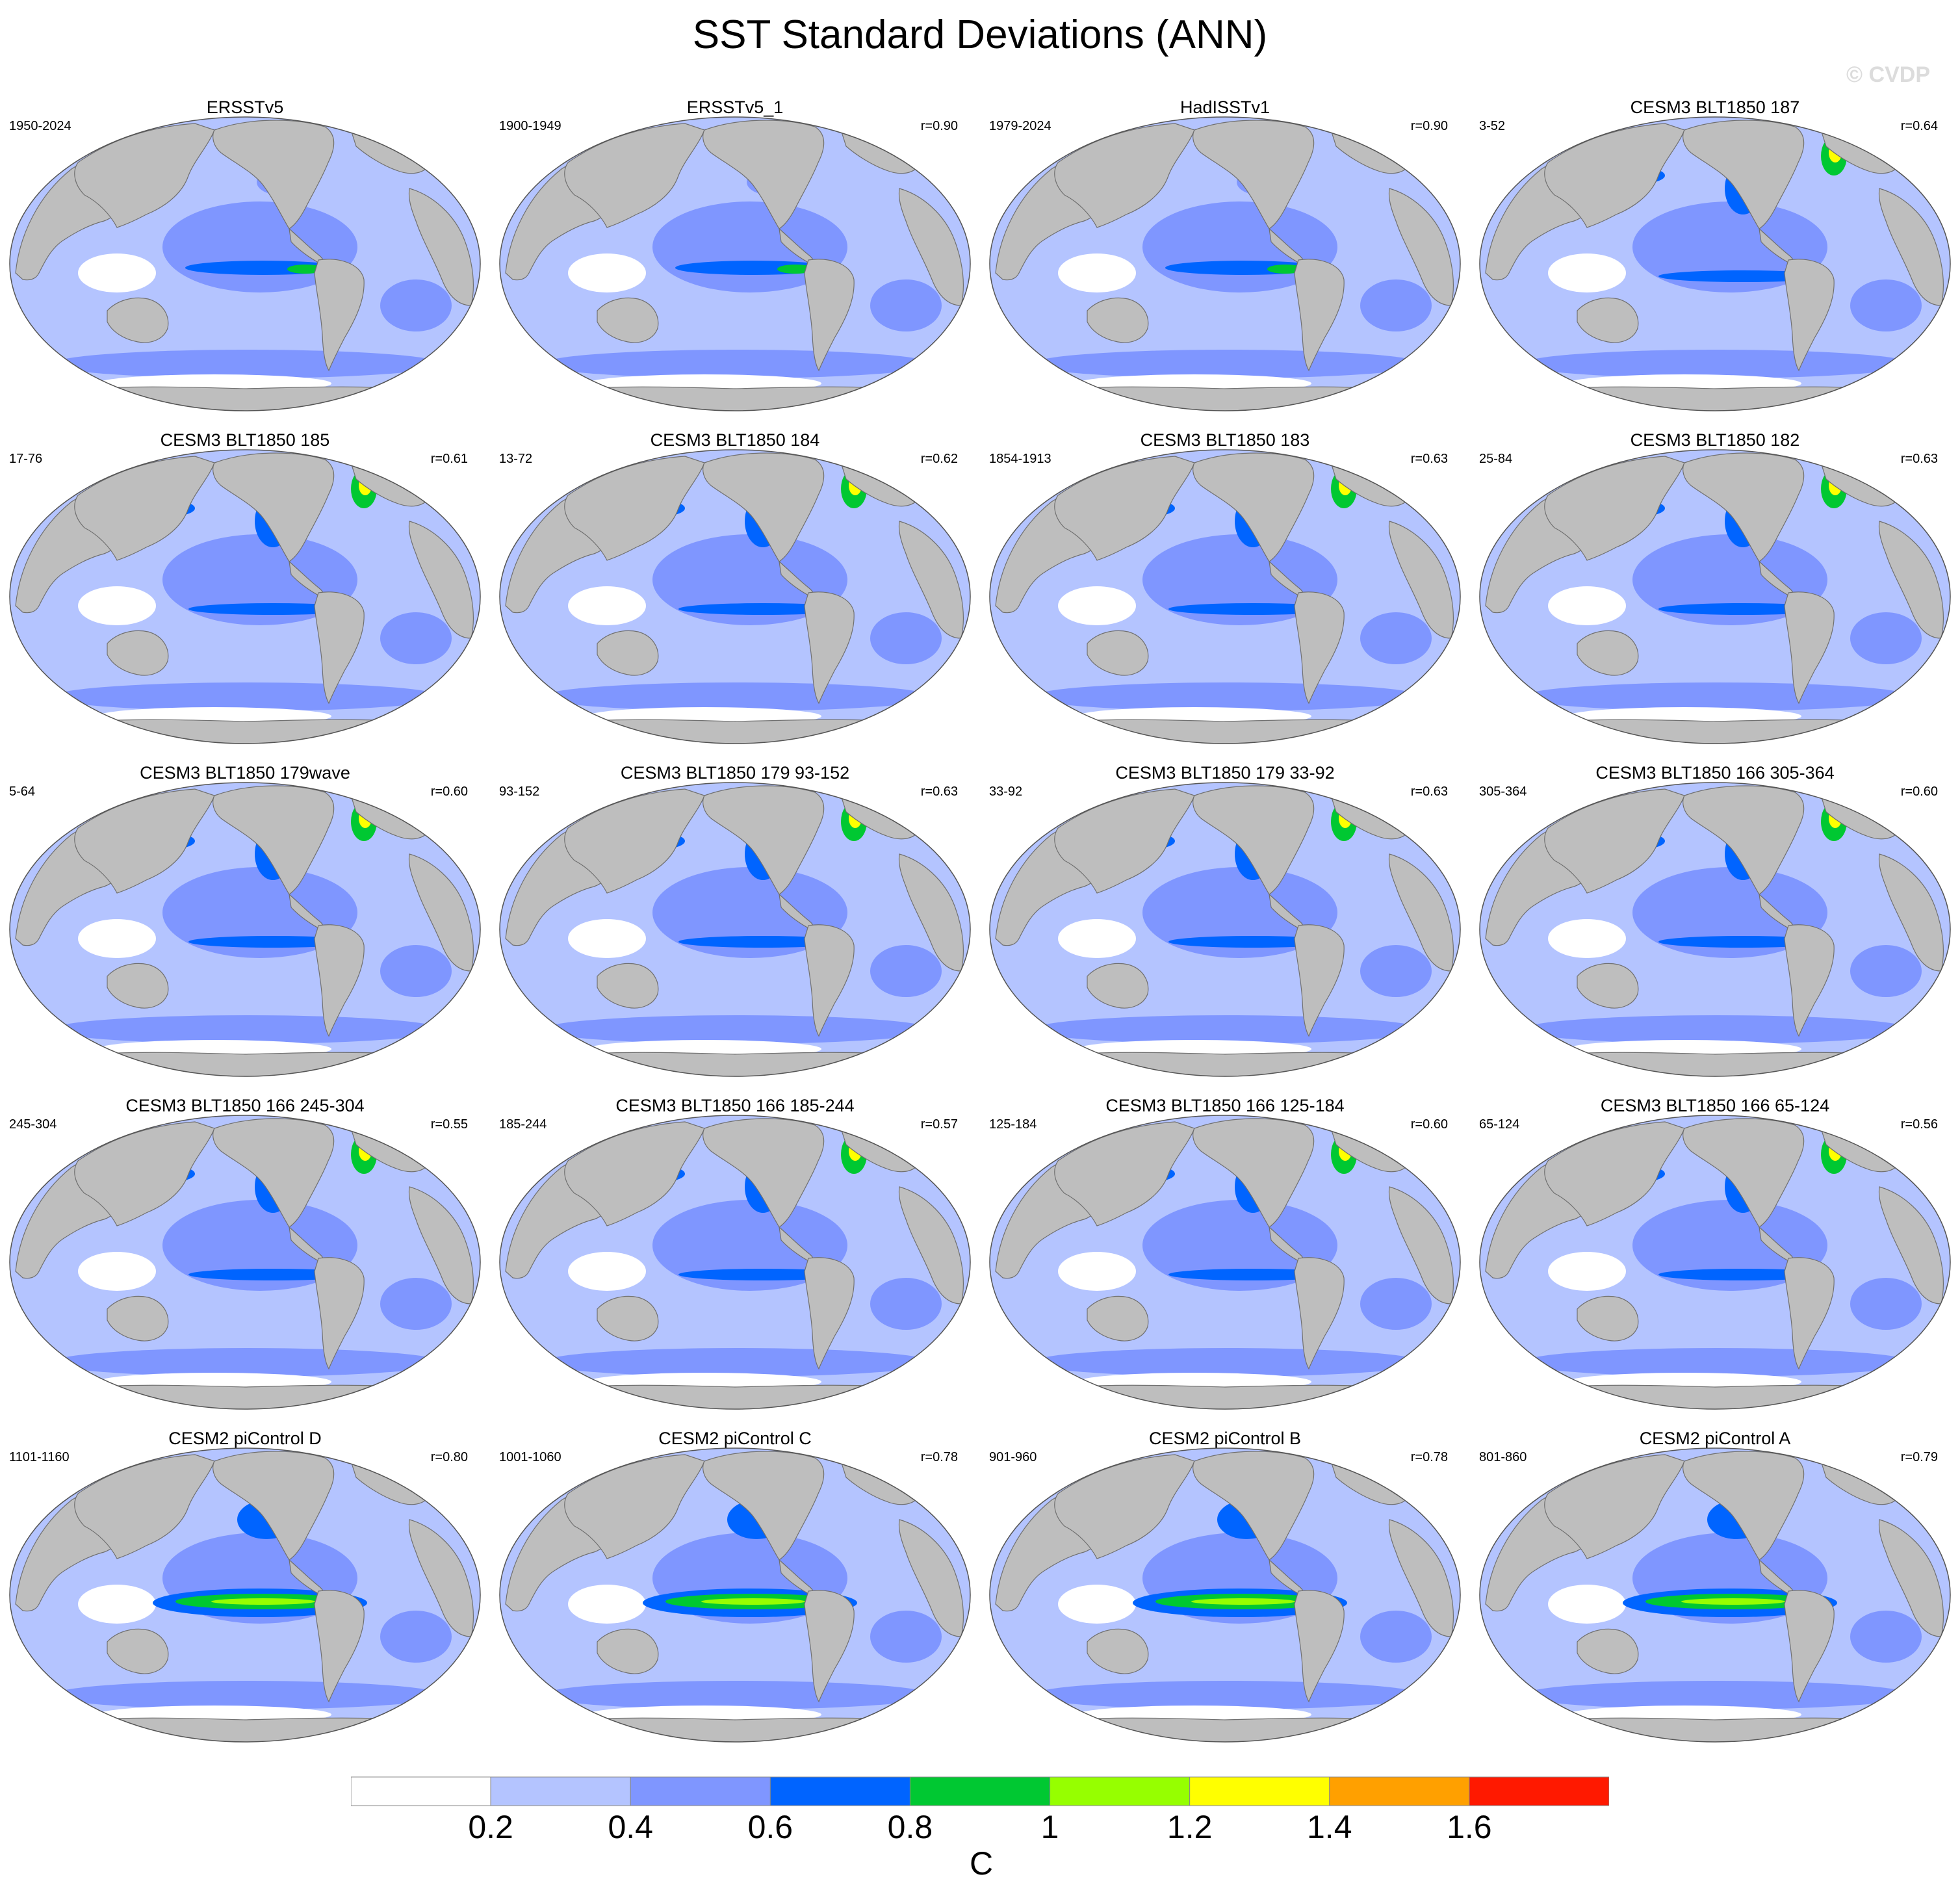 The width and height of the screenshot is (1960, 1894). Describe the element at coordinates (39, 1457) in the screenshot. I see `panel-years: 1101-1160` at that location.